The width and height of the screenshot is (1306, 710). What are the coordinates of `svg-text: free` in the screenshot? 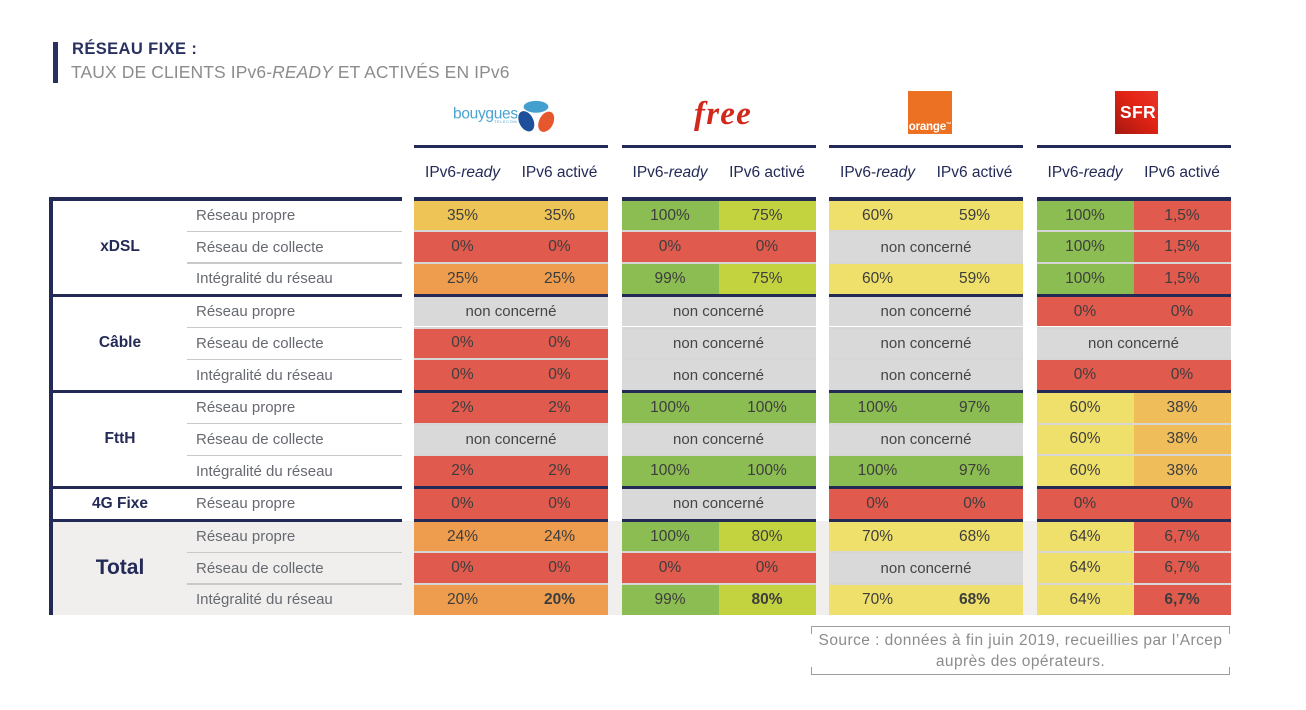 It's located at (723, 114).